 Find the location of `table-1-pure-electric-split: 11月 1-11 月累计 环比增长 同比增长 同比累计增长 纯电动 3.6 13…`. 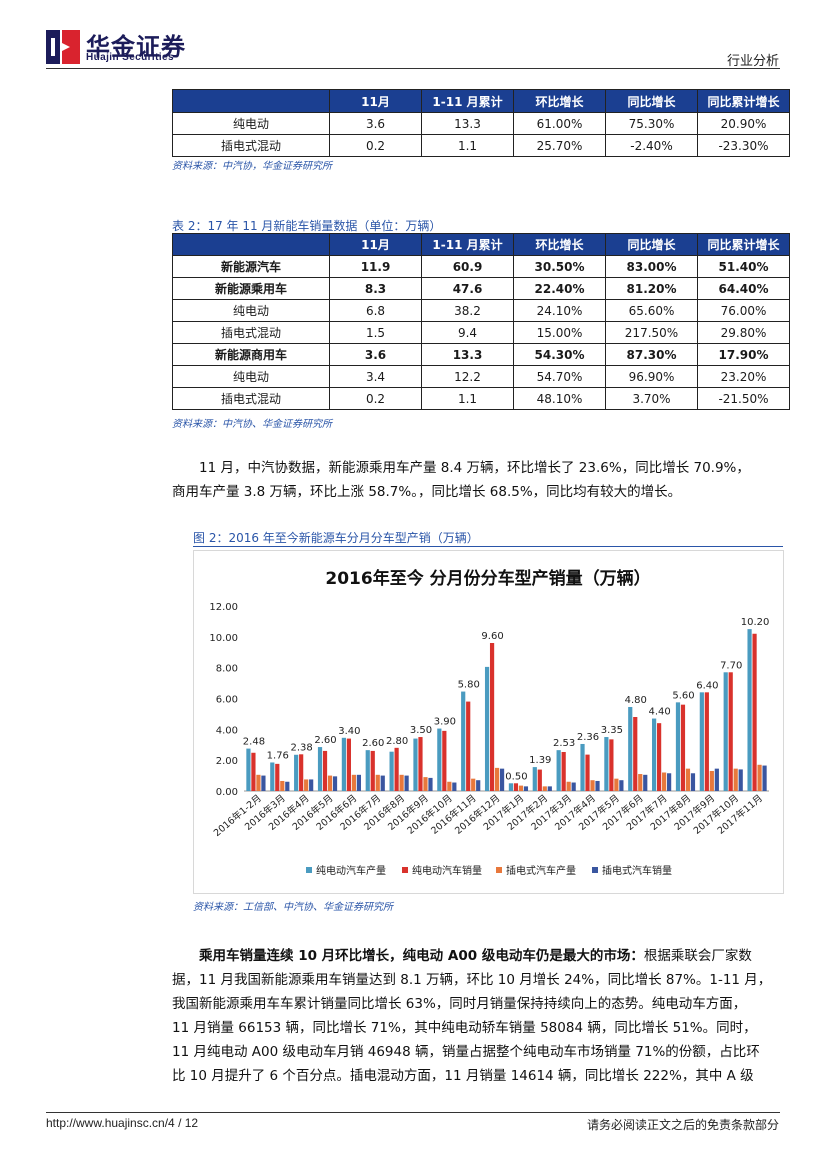

table-1-pure-electric-split: 11月 1-11 月累计 环比增长 同比增长 同比累计增长 纯电动 3.6 13… is located at coordinates (481, 123).